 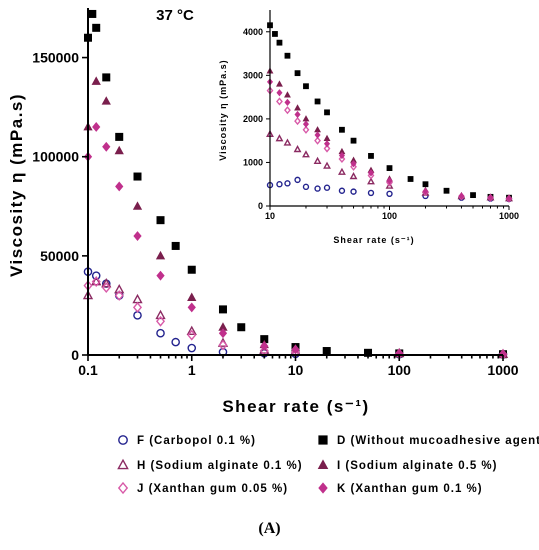 I want to click on inset-y-axis-title: Viscosity η (mPa.s), so click(x=223, y=109).